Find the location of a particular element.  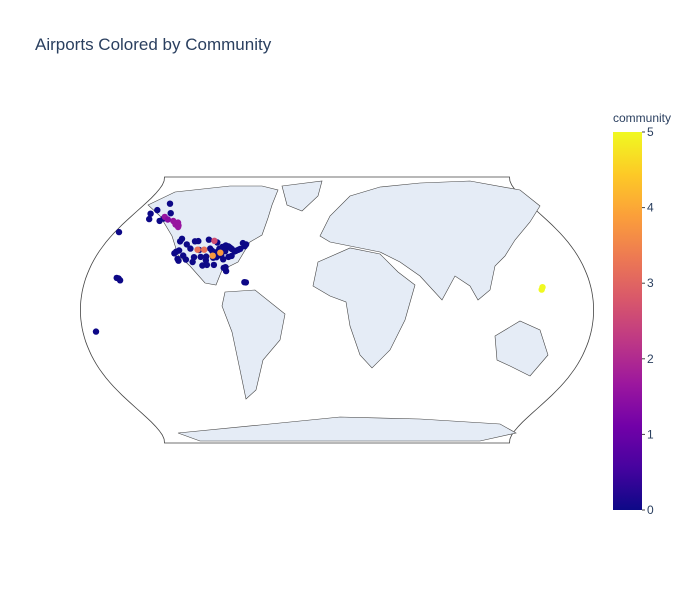

antarctica is located at coordinates (347, 429).